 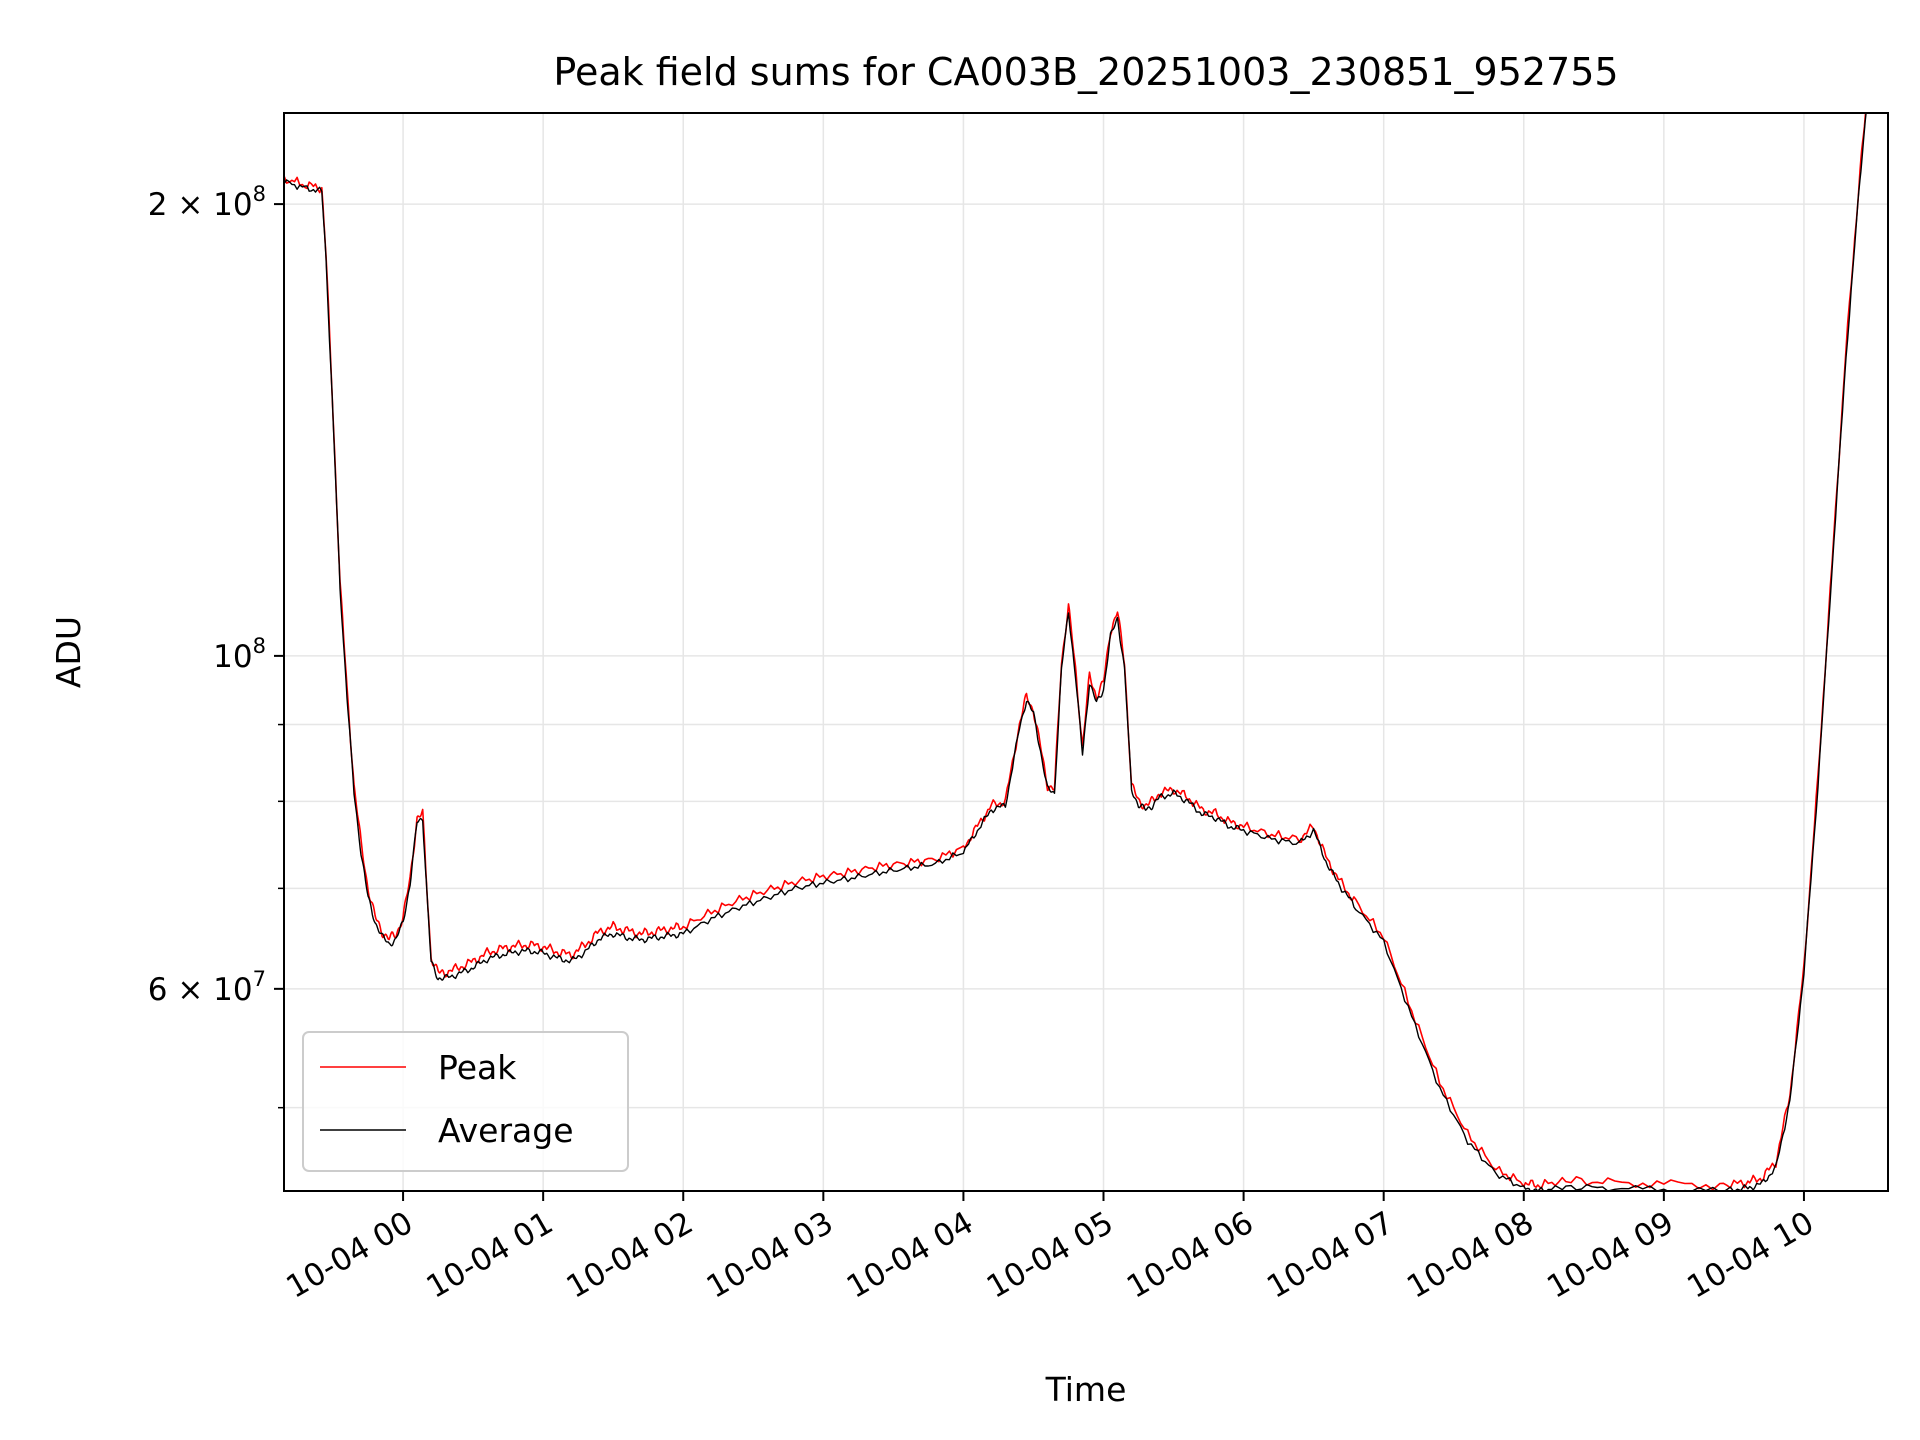 What do you see at coordinates (232, 657) in the screenshot?
I see `y-tick-base: 10` at bounding box center [232, 657].